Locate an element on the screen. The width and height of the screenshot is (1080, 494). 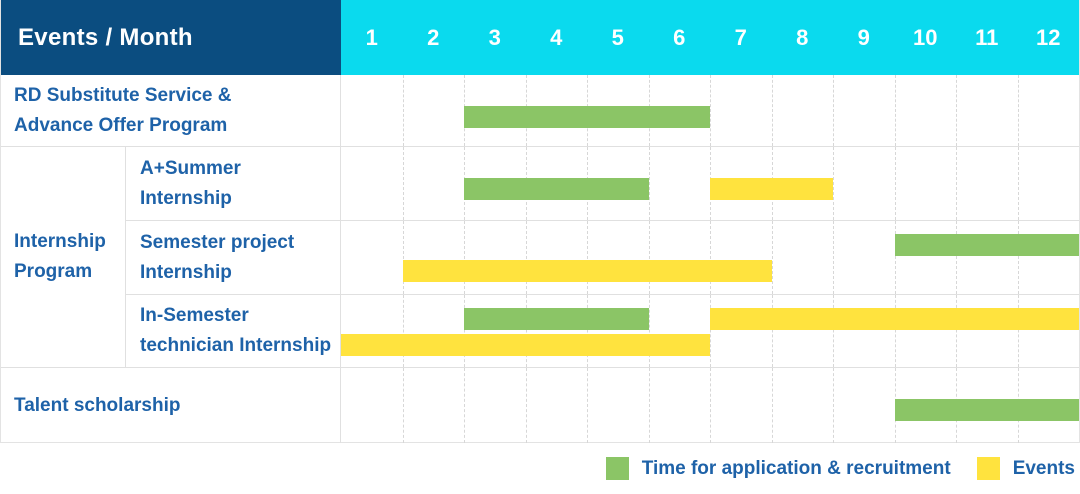
month-label-11: 11 is located at coordinates (987, 37).